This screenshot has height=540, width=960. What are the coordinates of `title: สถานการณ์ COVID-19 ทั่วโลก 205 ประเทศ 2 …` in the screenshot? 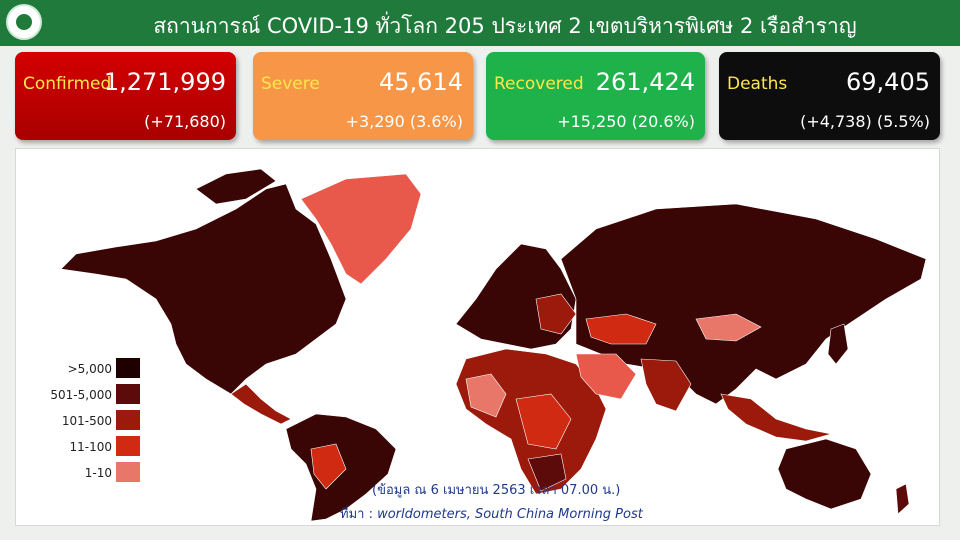 It's located at (505, 26).